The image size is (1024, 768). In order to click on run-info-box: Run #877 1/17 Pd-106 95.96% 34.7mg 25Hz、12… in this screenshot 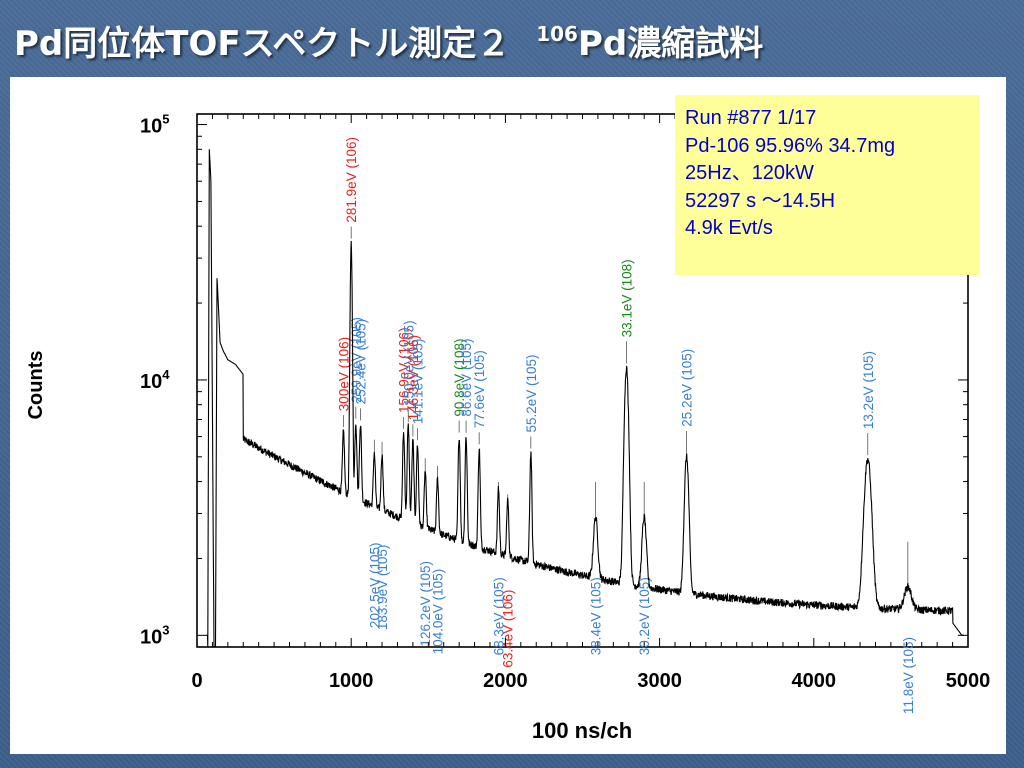, I will do `click(827, 185)`.